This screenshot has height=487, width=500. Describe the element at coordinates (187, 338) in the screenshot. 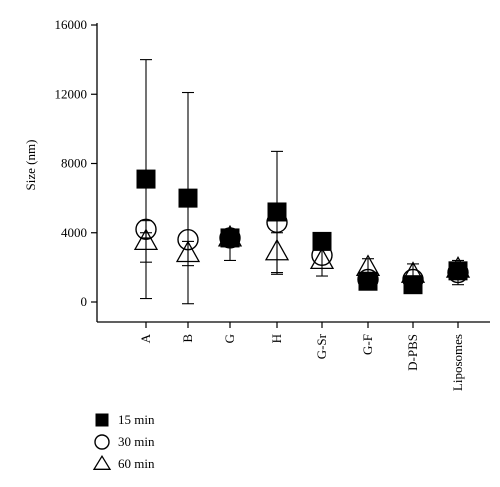

I see `x-tick-label: B` at that location.